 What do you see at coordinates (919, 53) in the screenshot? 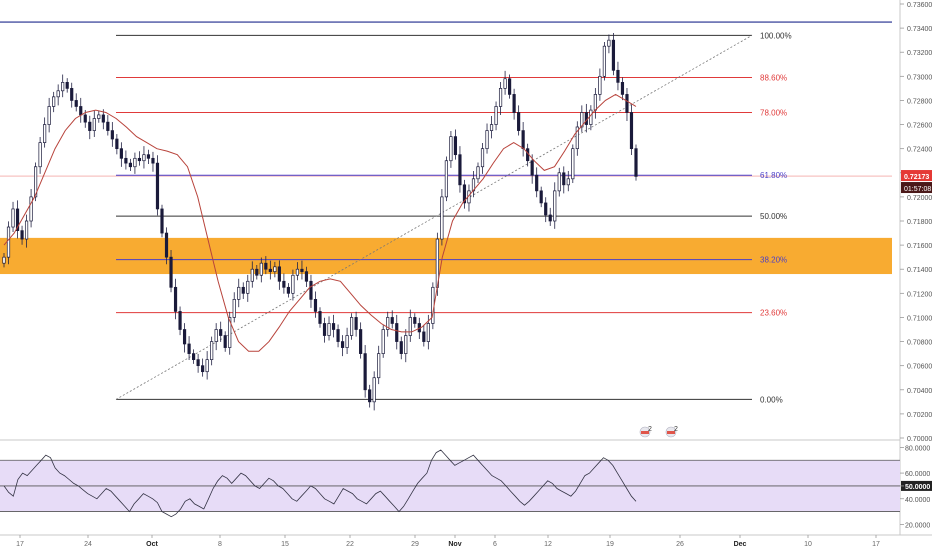
I see `price-tick-label: 0.73200` at bounding box center [919, 53].